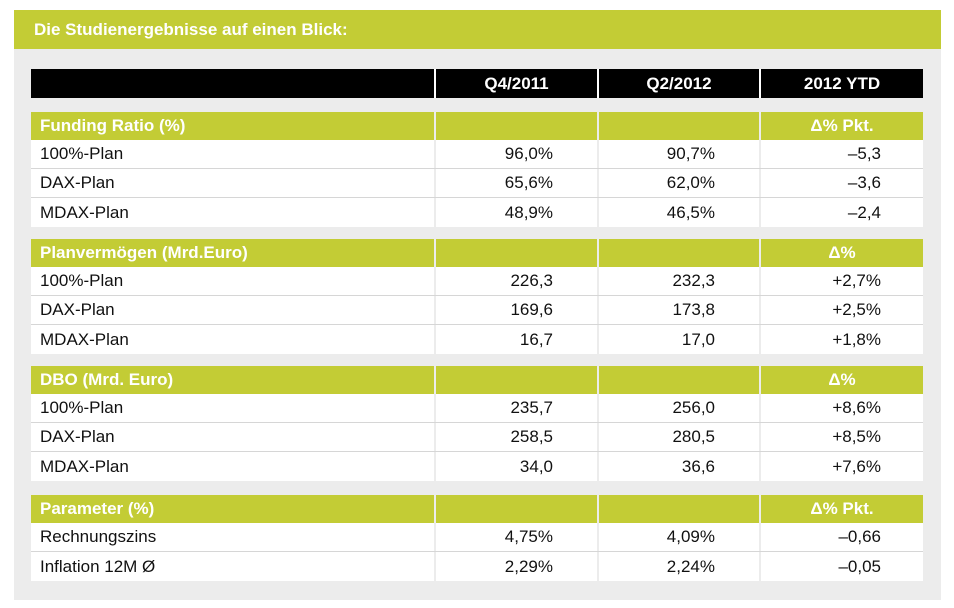 This screenshot has width=954, height=608. What do you see at coordinates (678, 183) in the screenshot?
I see `cell-q2-2012: 62,0%` at bounding box center [678, 183].